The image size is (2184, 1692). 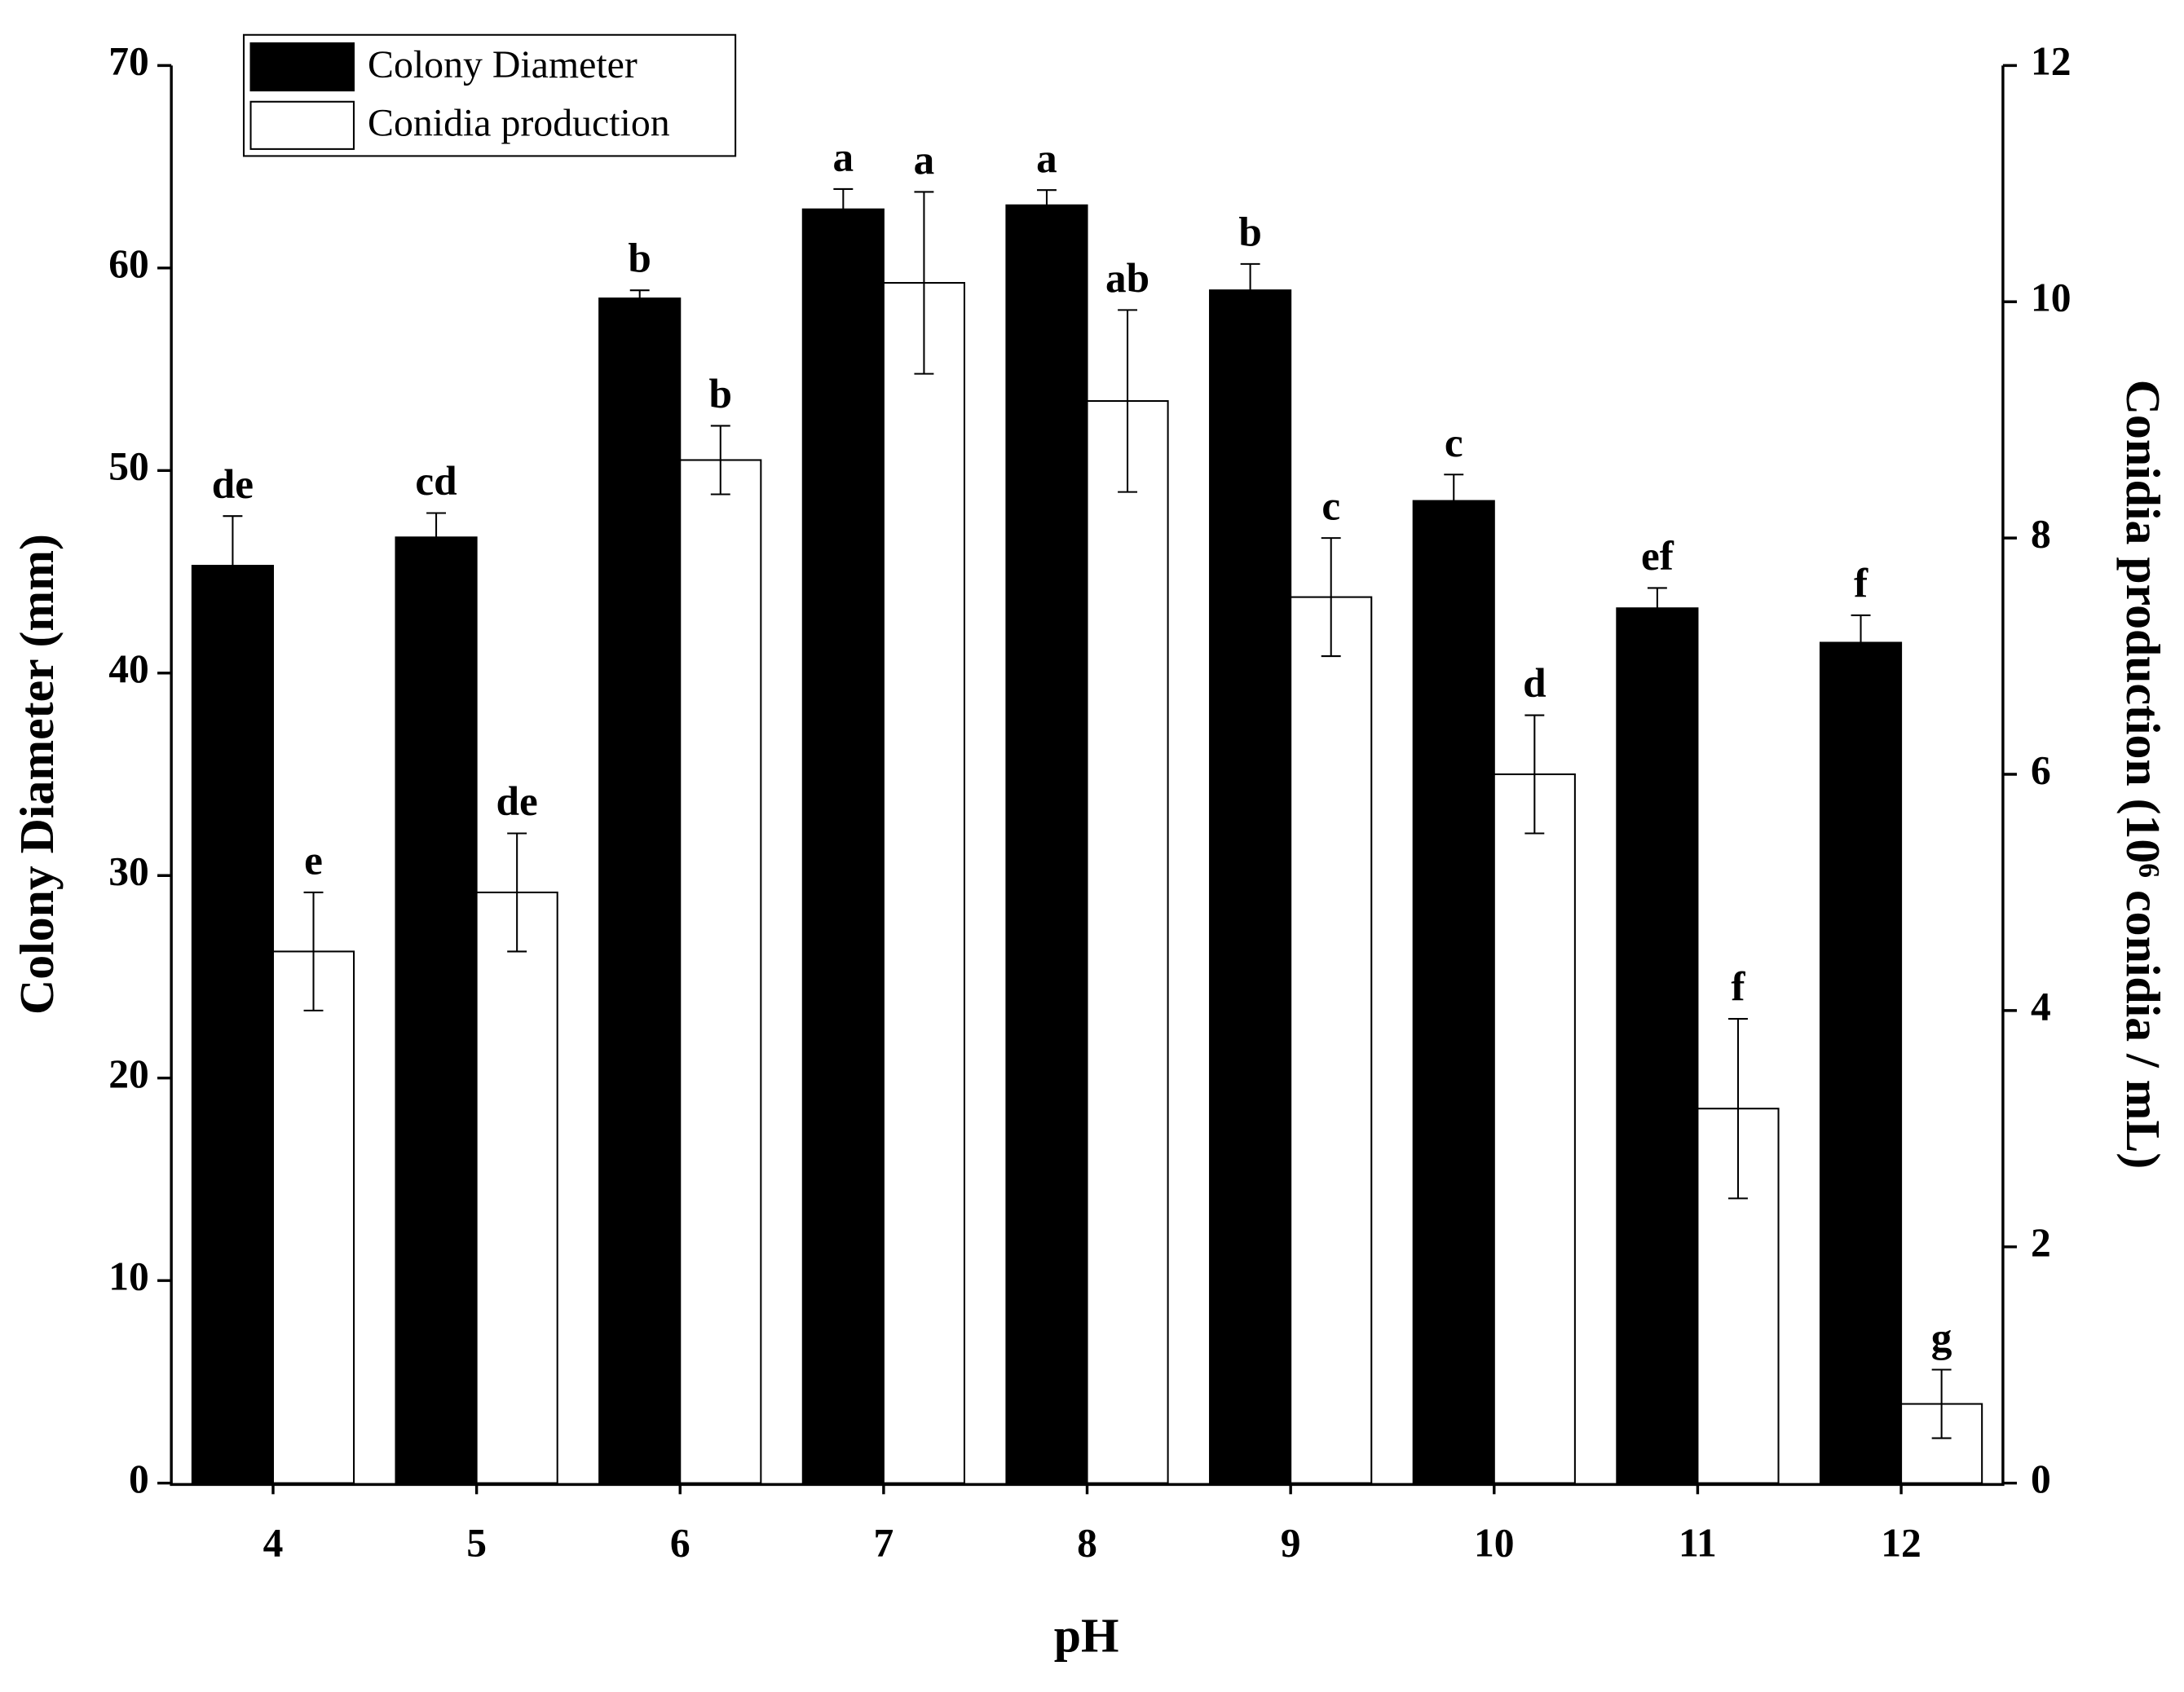 I want to click on y2-tick-label: 2, so click(x=2041, y=1242).